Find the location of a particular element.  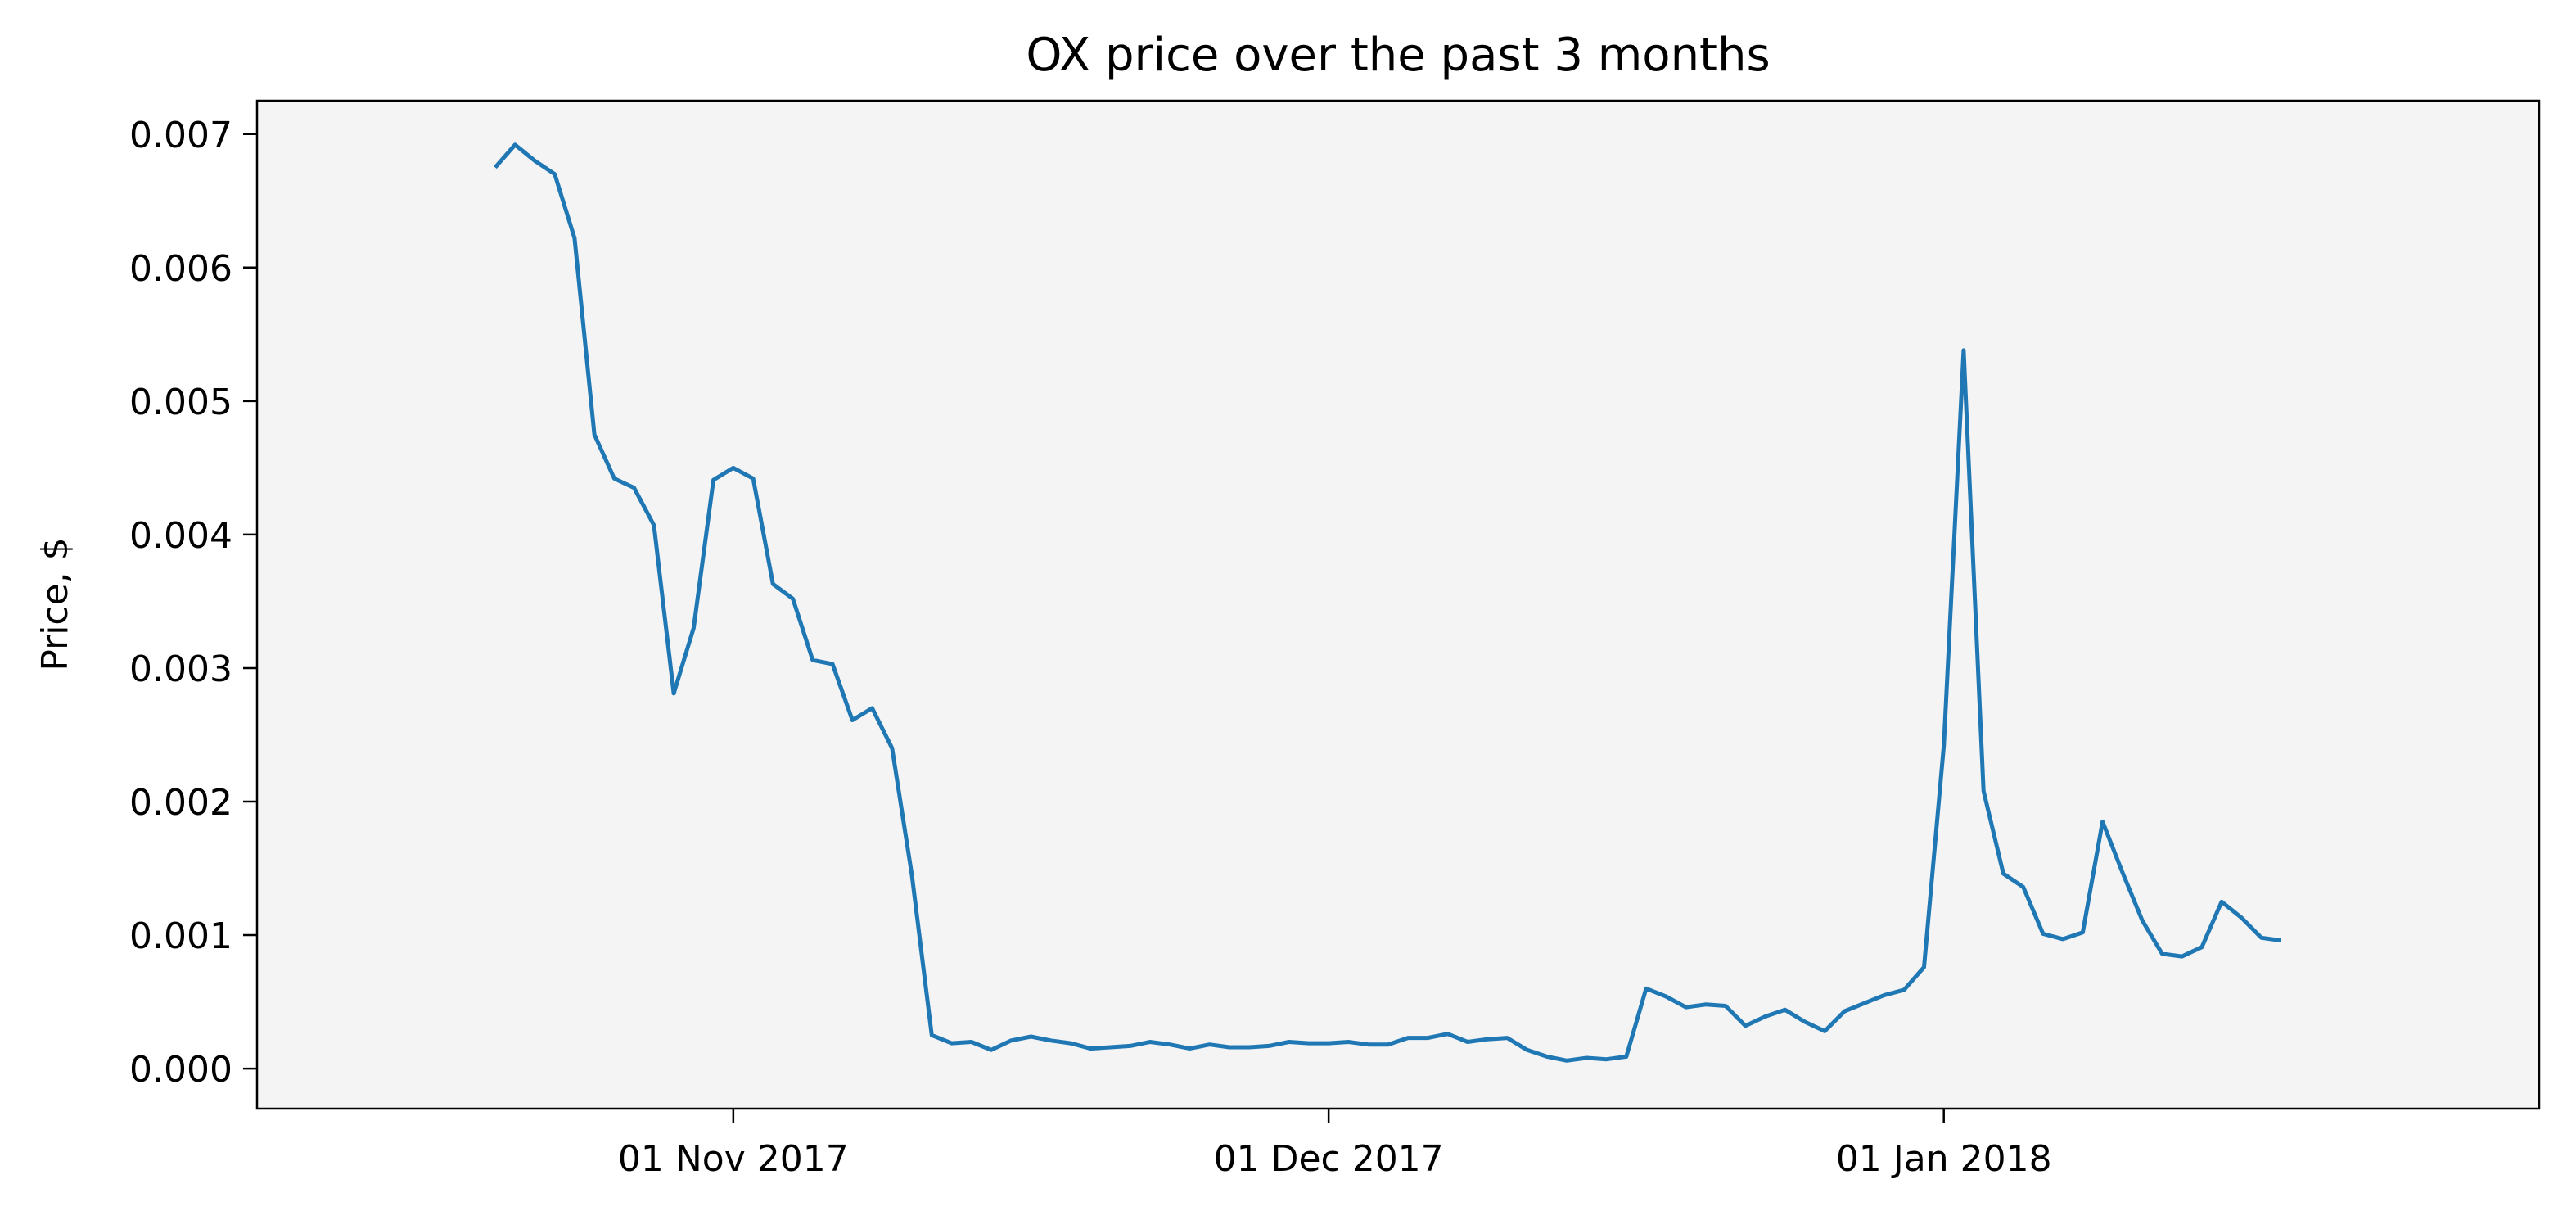

y-tick-label: 0.000 is located at coordinates (180, 1070).